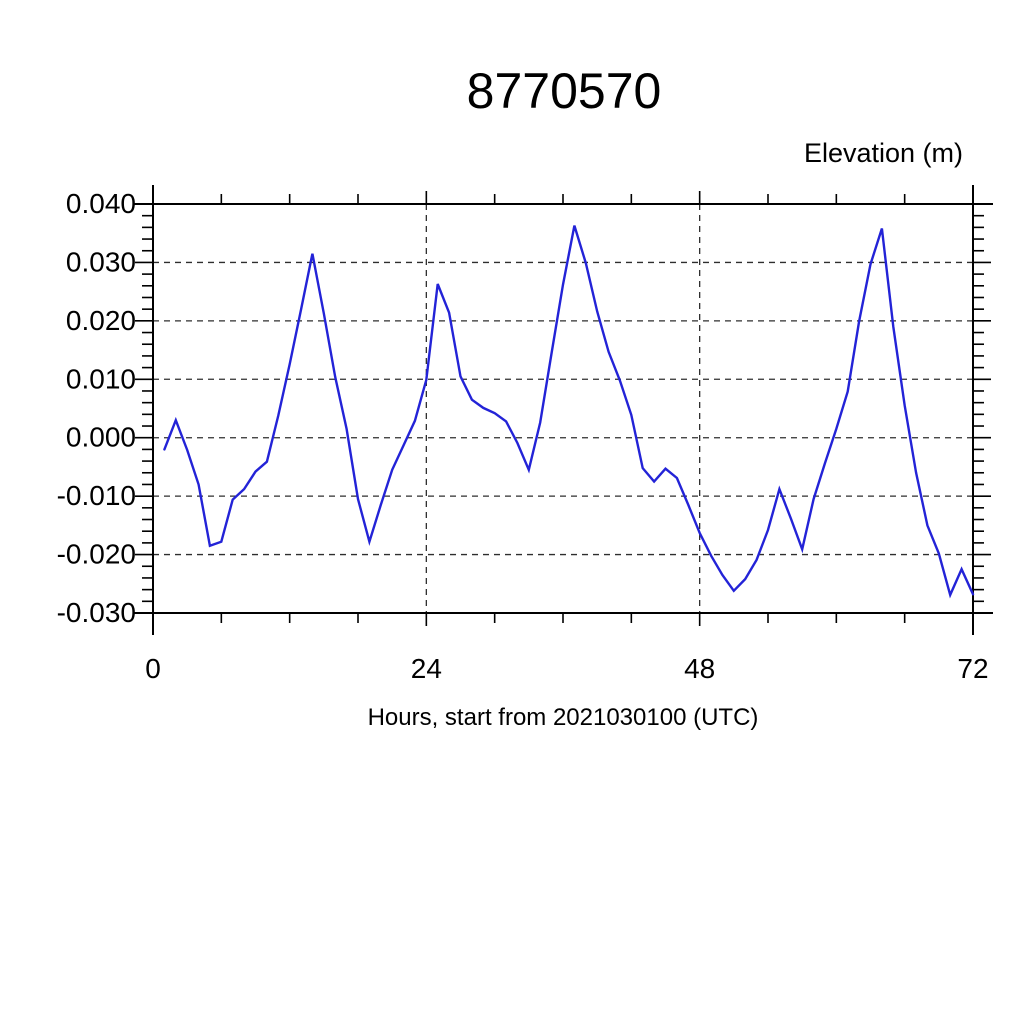 The height and width of the screenshot is (1024, 1024). Describe the element at coordinates (699, 668) in the screenshot. I see `x-tick-label: 48` at that location.